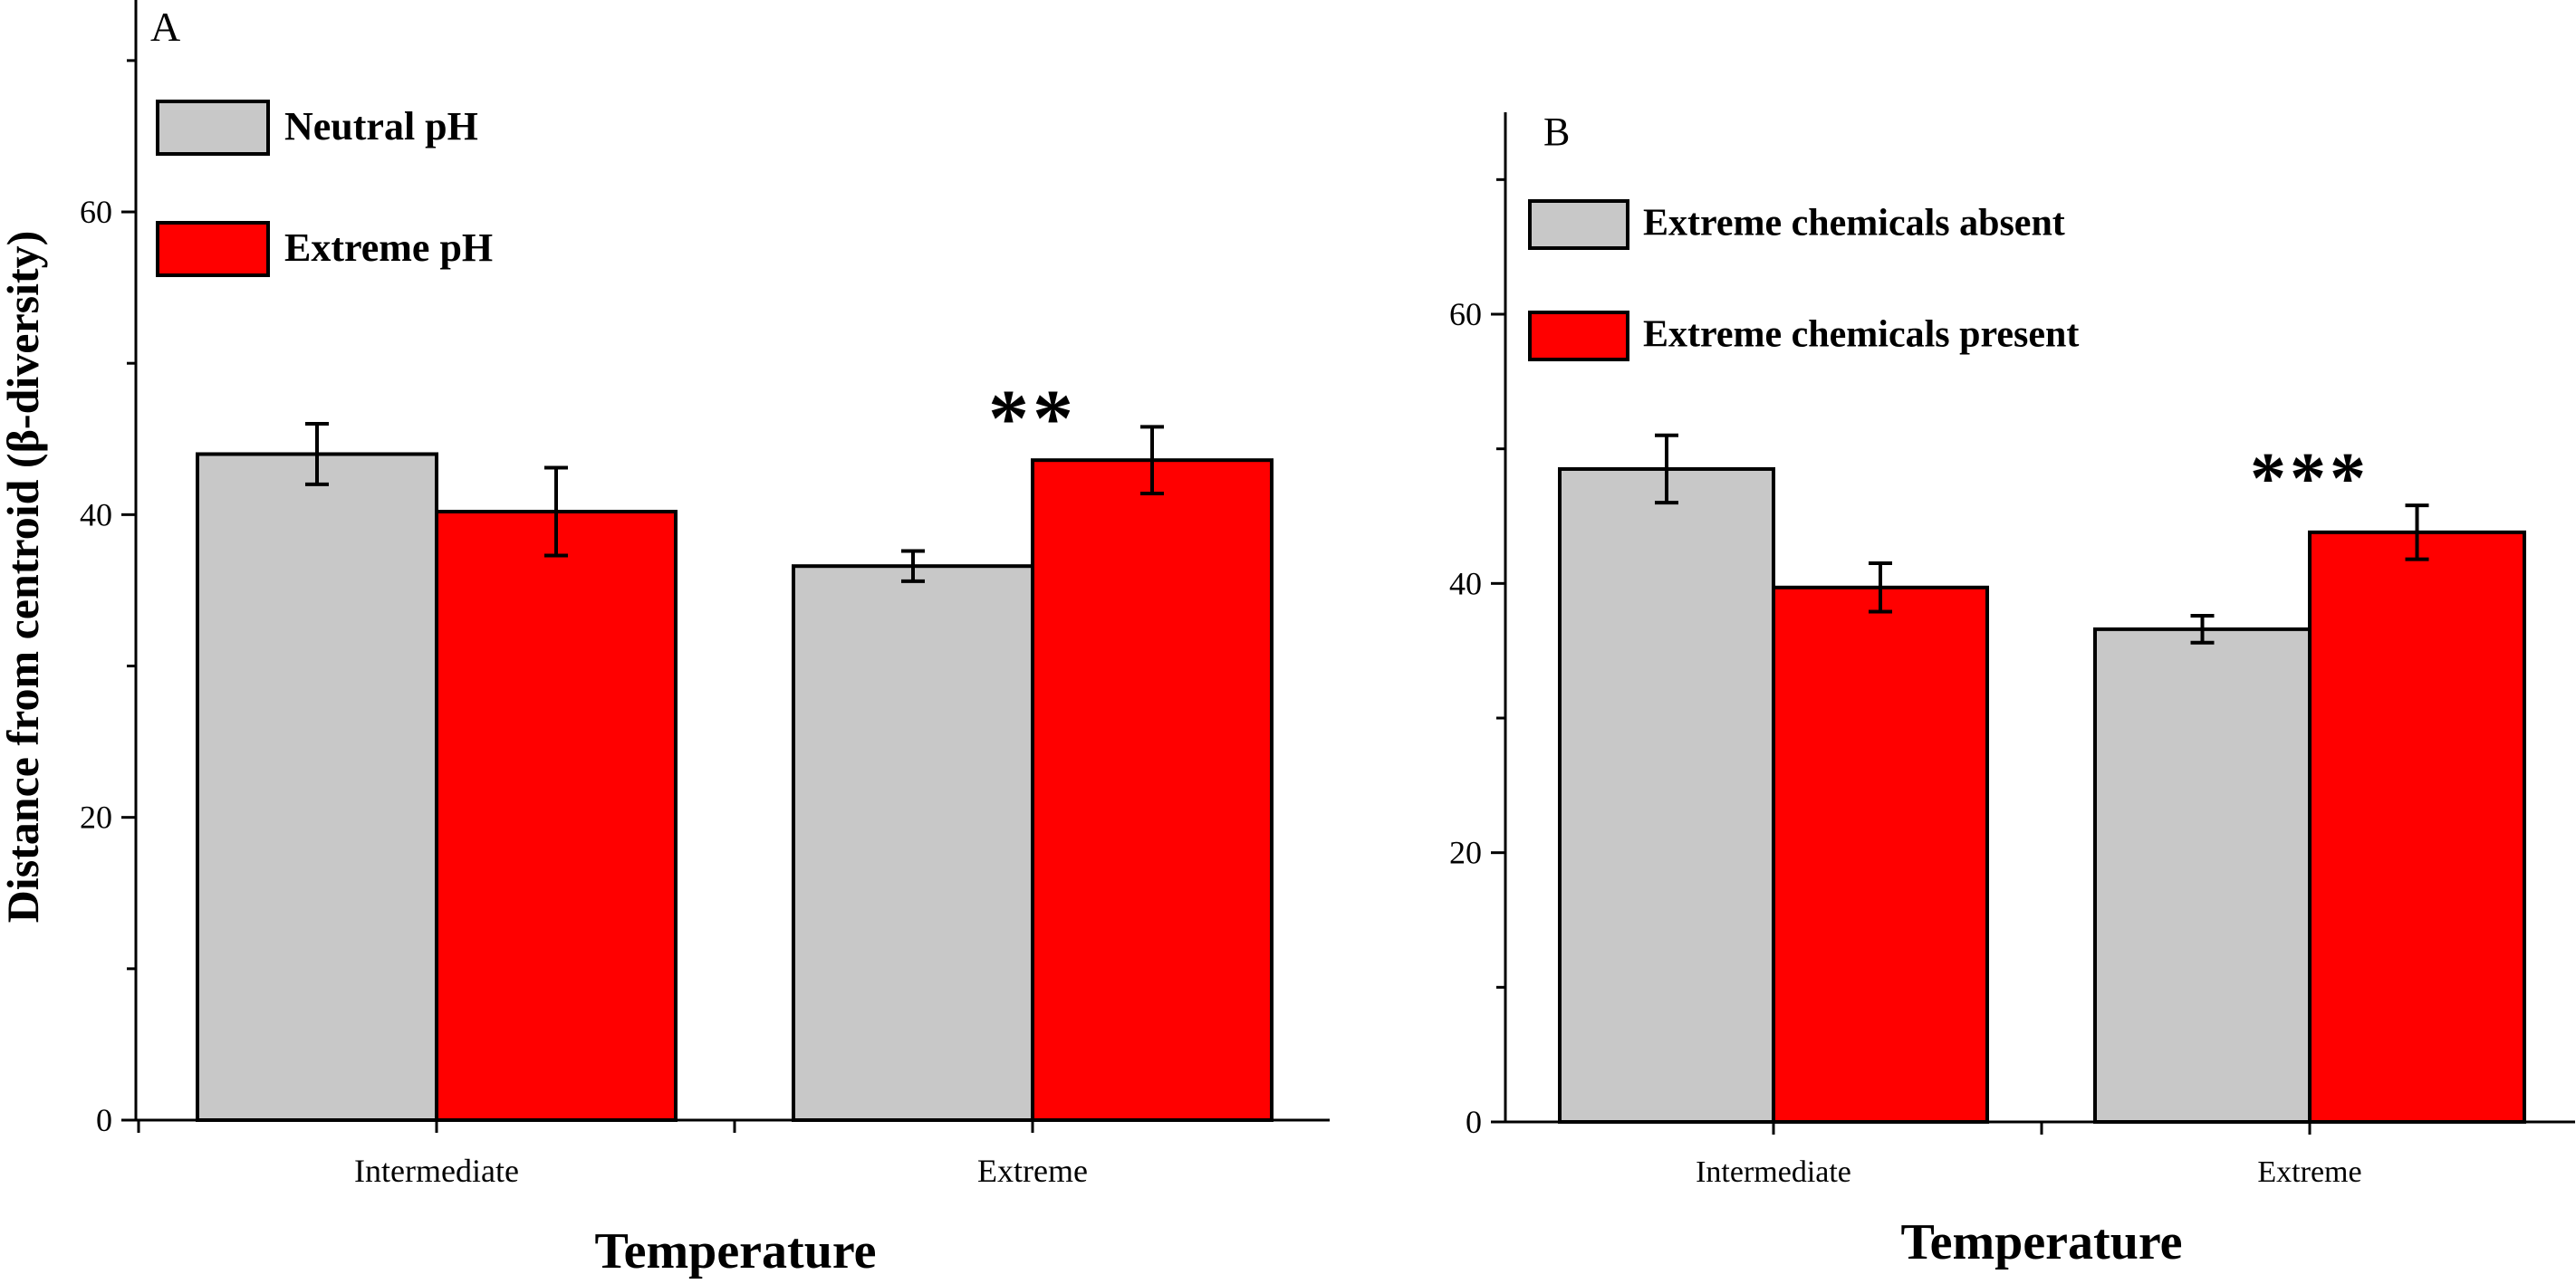 This screenshot has height=1284, width=2576. I want to click on significance-marker: ***, so click(2309, 479).